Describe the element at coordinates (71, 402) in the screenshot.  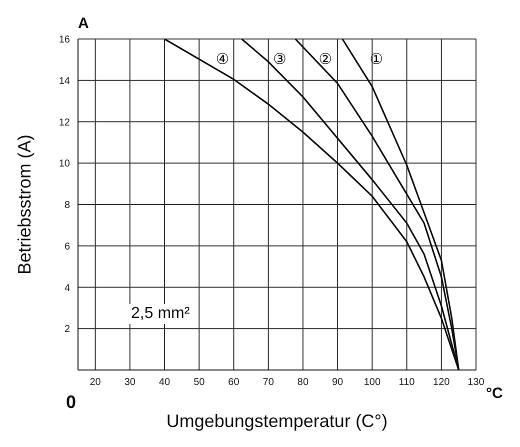
I see `text: 0` at that location.